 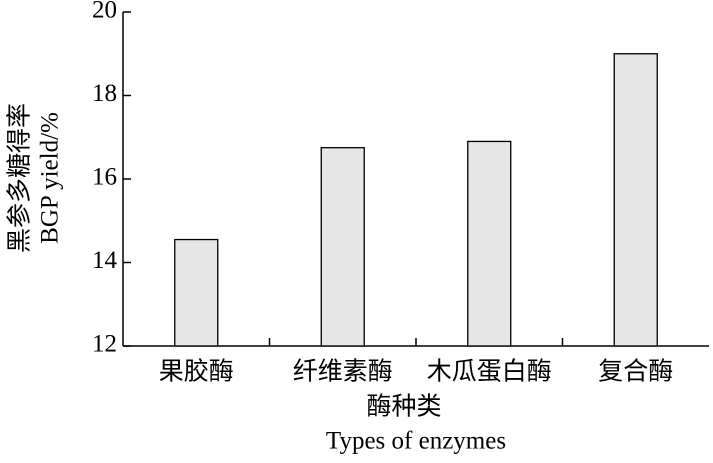 What do you see at coordinates (104, 93) in the screenshot?
I see `y-tick-label: 18` at bounding box center [104, 93].